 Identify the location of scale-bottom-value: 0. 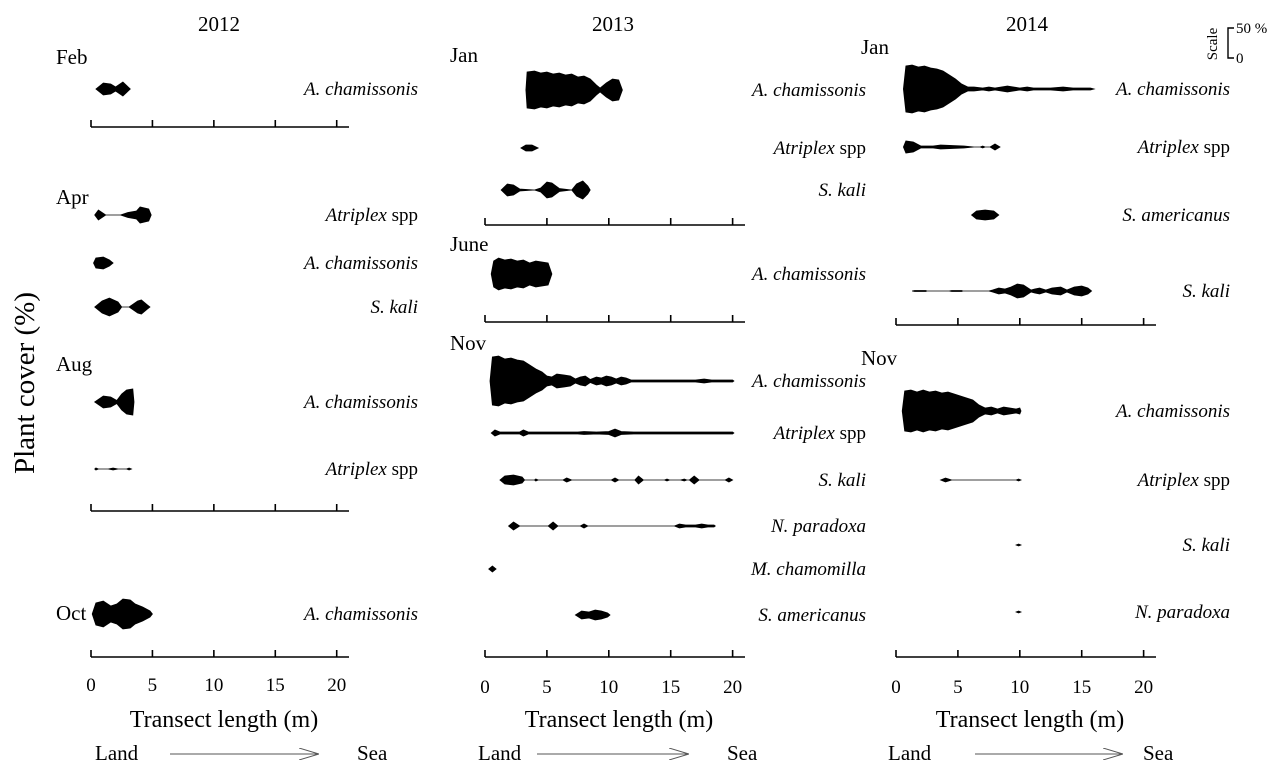
(1240, 59).